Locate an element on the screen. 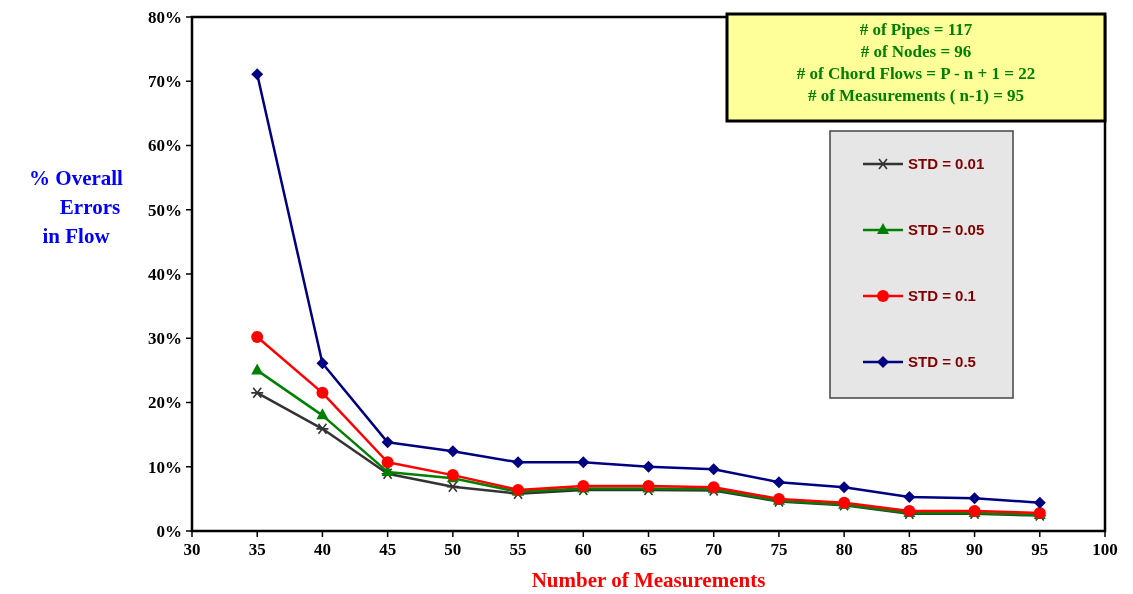 The height and width of the screenshot is (594, 1133). legend-label: STD = 0.05 is located at coordinates (946, 230).